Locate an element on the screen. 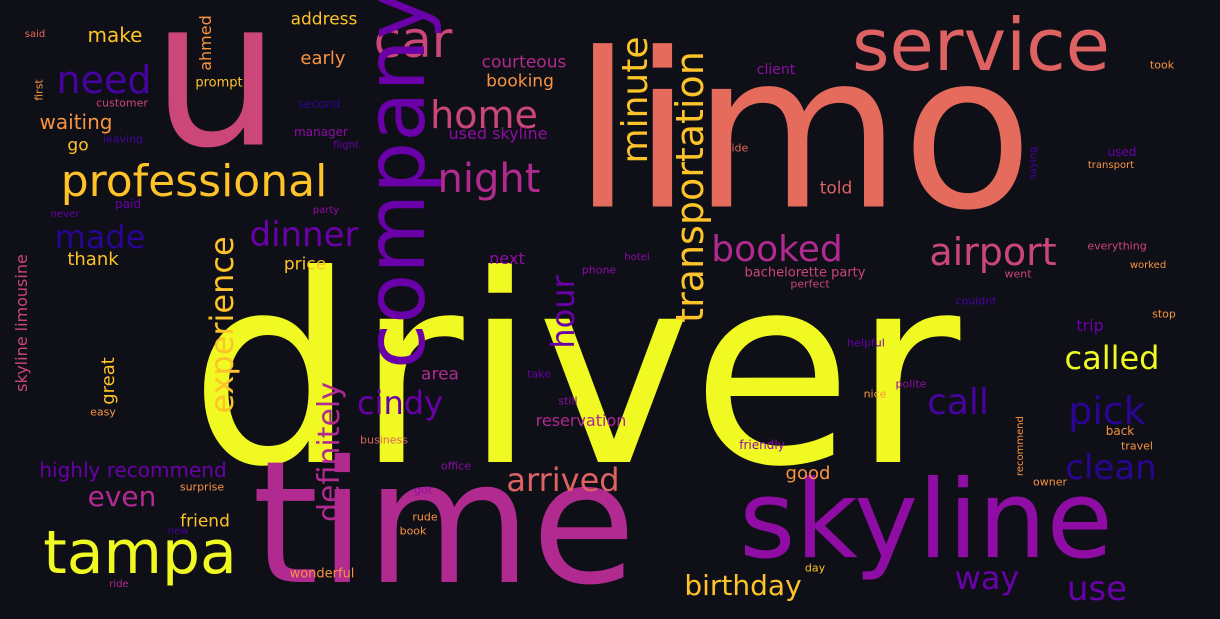 This screenshot has width=1220, height=619. word: prompt is located at coordinates (219, 83).